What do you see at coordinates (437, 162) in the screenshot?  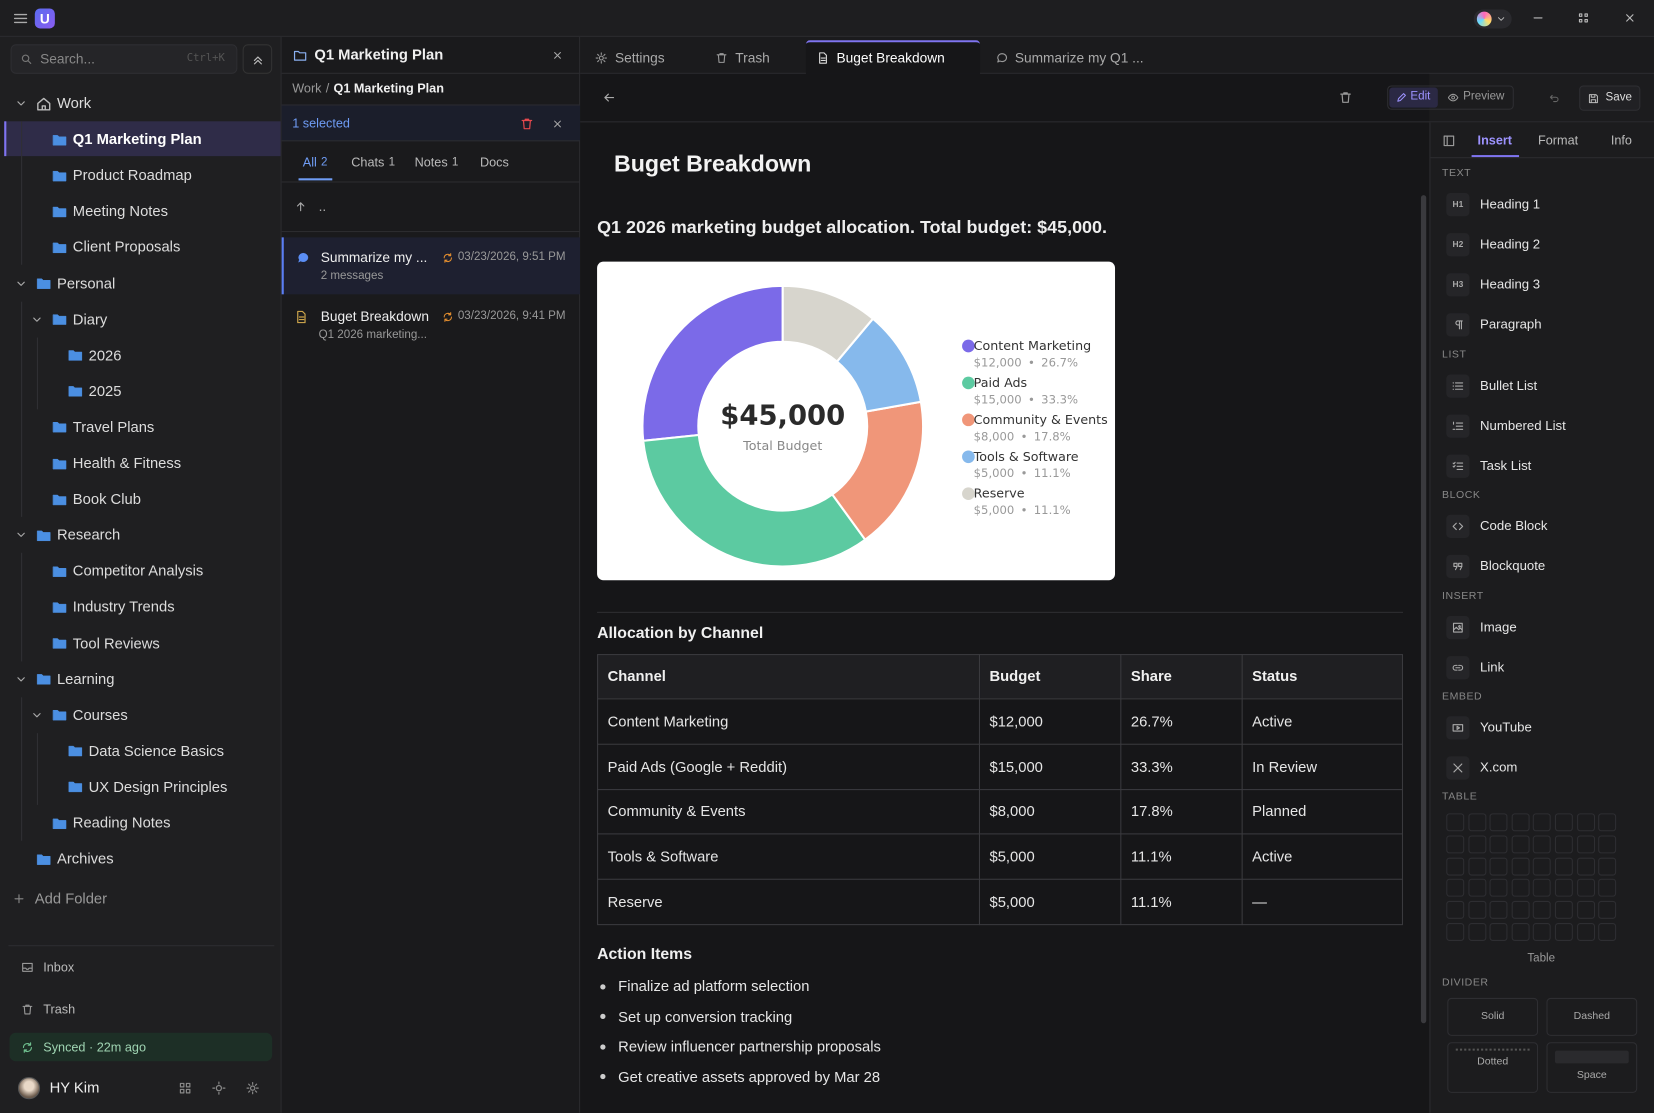 I see `filter-tab: Notes1` at bounding box center [437, 162].